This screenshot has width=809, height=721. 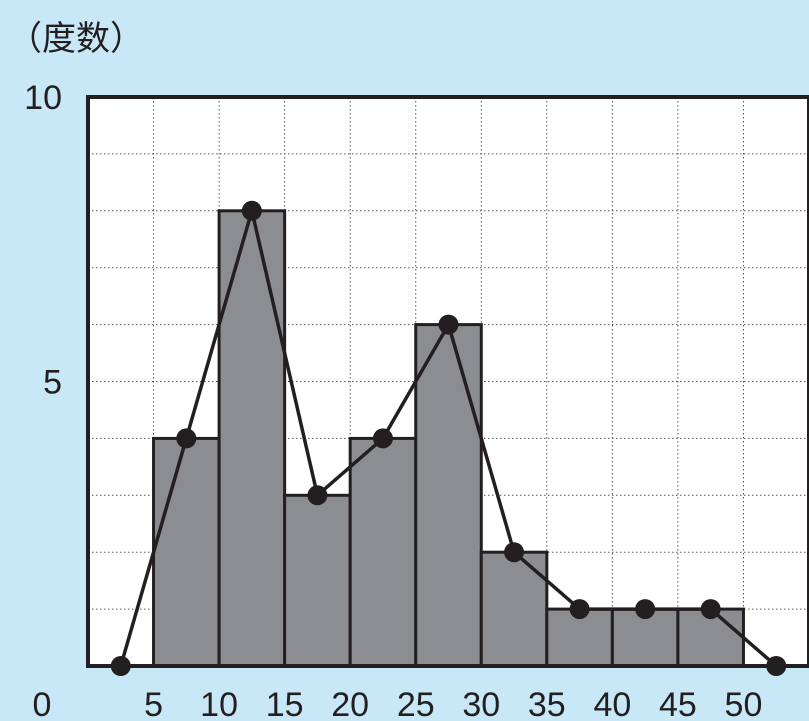 What do you see at coordinates (350, 703) in the screenshot?
I see `x-tick-label: 20` at bounding box center [350, 703].